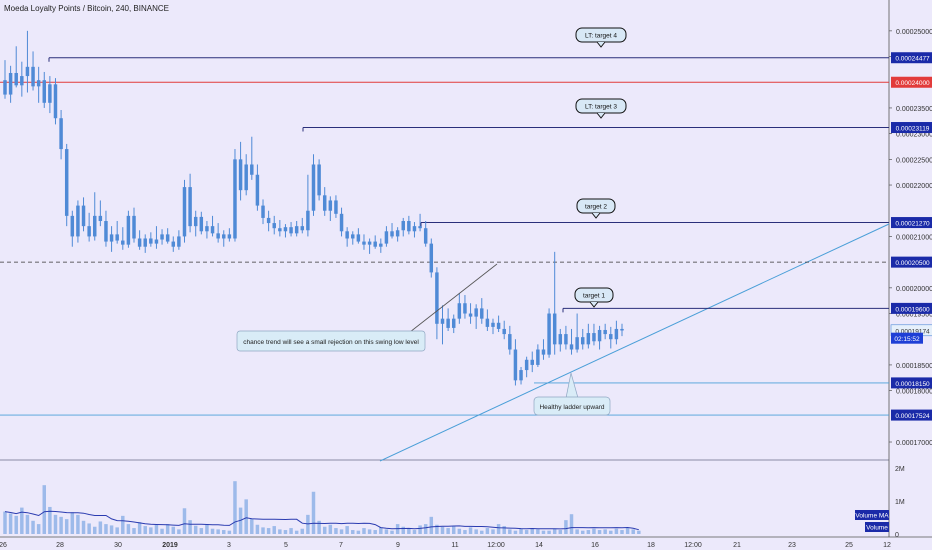 The height and width of the screenshot is (550, 932). I want to click on x-tick-label: 3, so click(229, 545).